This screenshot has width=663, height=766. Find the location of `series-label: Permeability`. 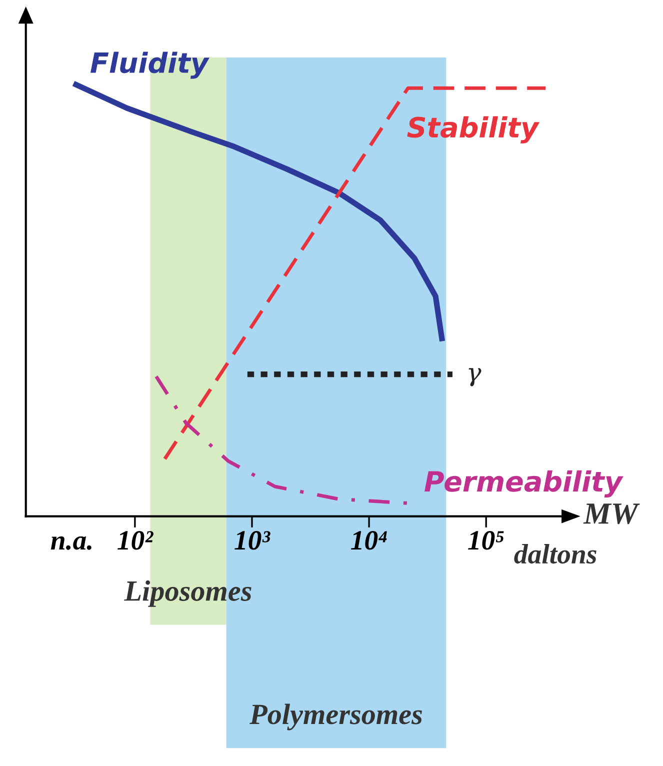

series-label: Permeability is located at coordinates (524, 484).